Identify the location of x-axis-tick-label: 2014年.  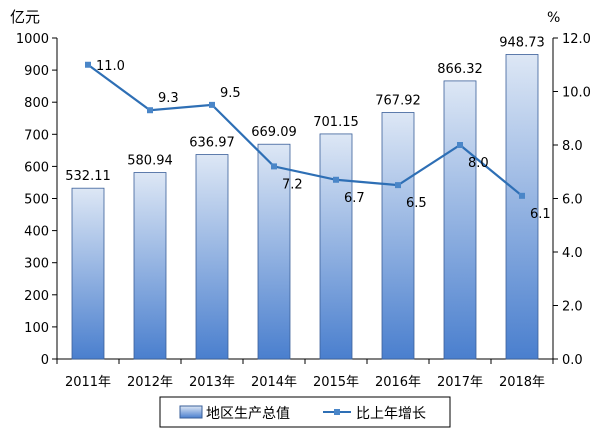
(274, 382).